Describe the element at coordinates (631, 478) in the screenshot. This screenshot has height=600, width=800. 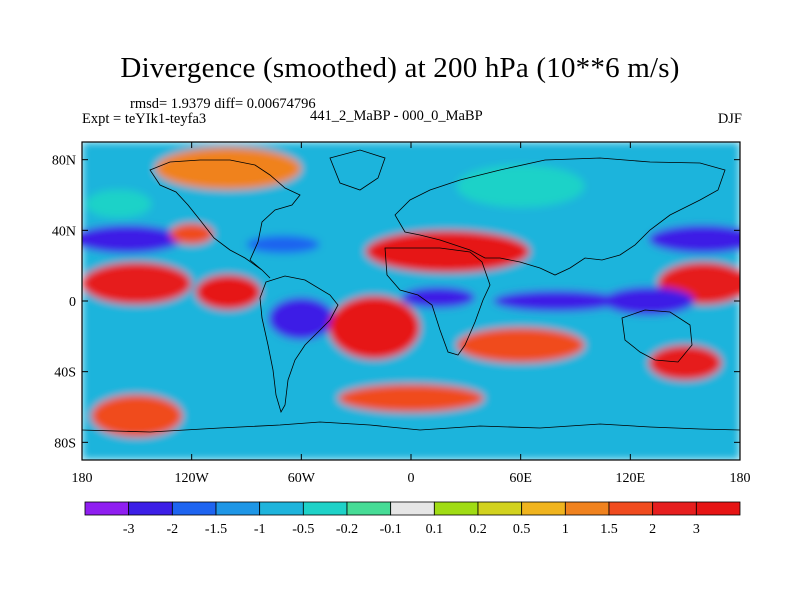
I see `x-tick-label-5: 120E` at that location.